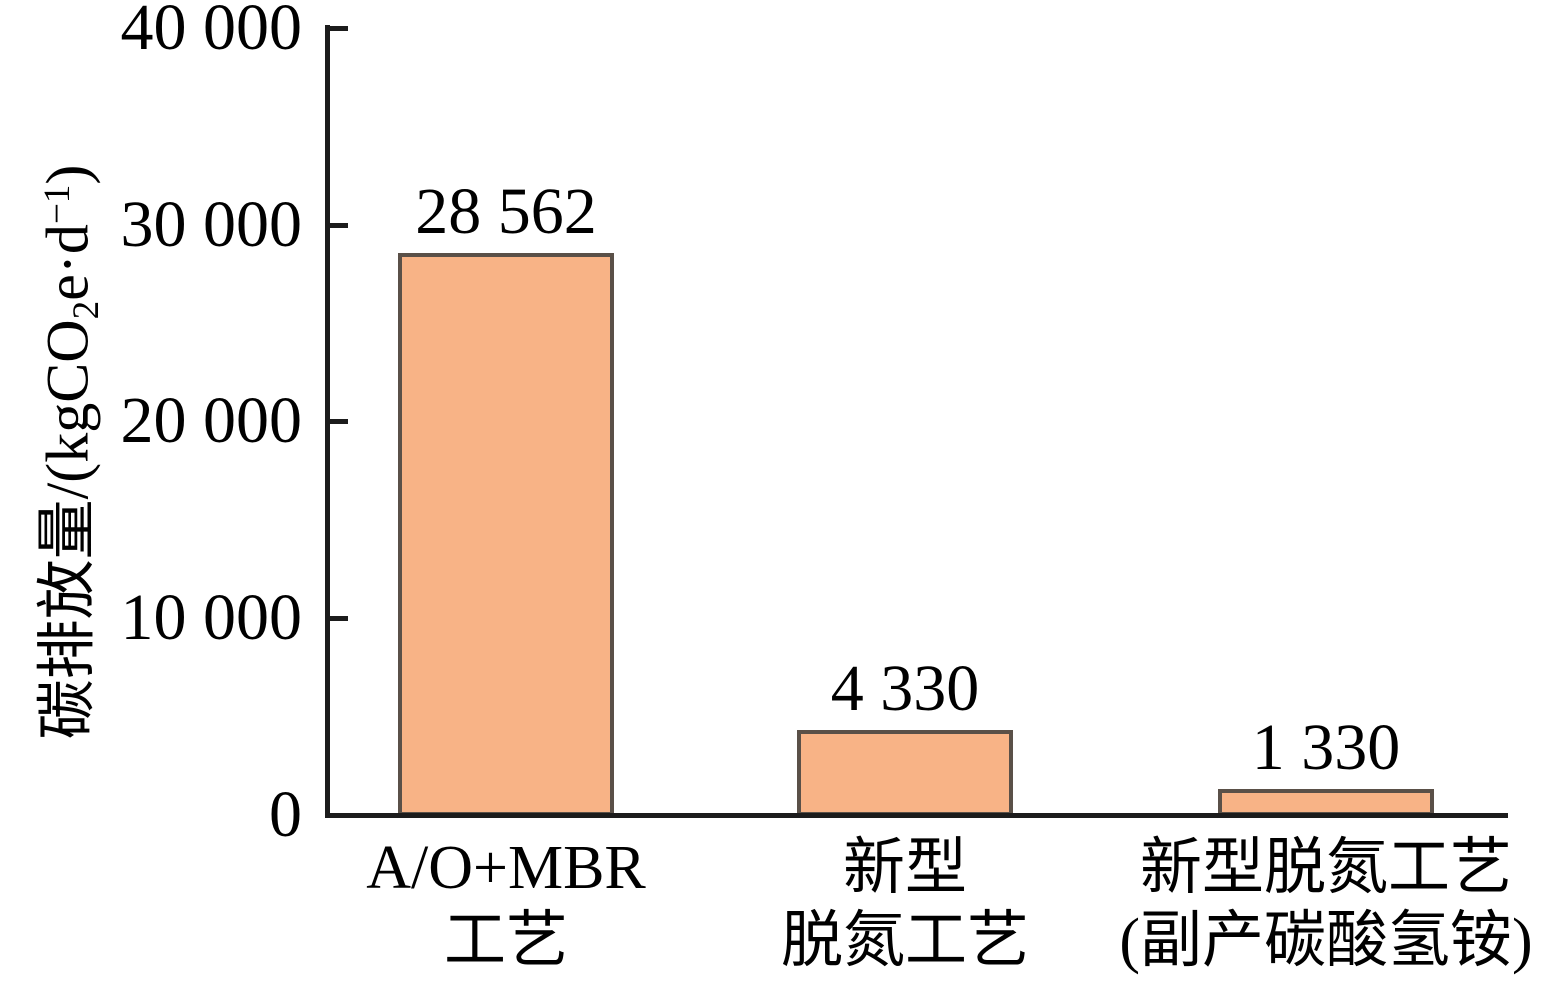 Image resolution: width=1554 pixels, height=989 pixels. What do you see at coordinates (904, 941) in the screenshot?
I see `x-category-line: 脱氮工艺` at bounding box center [904, 941].